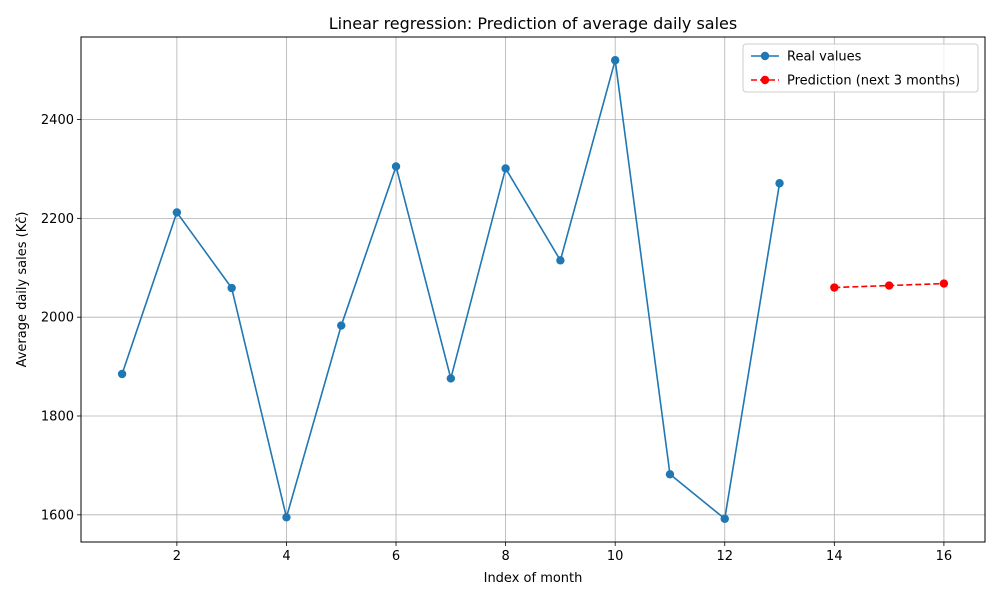 This screenshot has height=600, width=1000. Describe the element at coordinates (57, 515) in the screenshot. I see `y-tick-label: 1600` at that location.